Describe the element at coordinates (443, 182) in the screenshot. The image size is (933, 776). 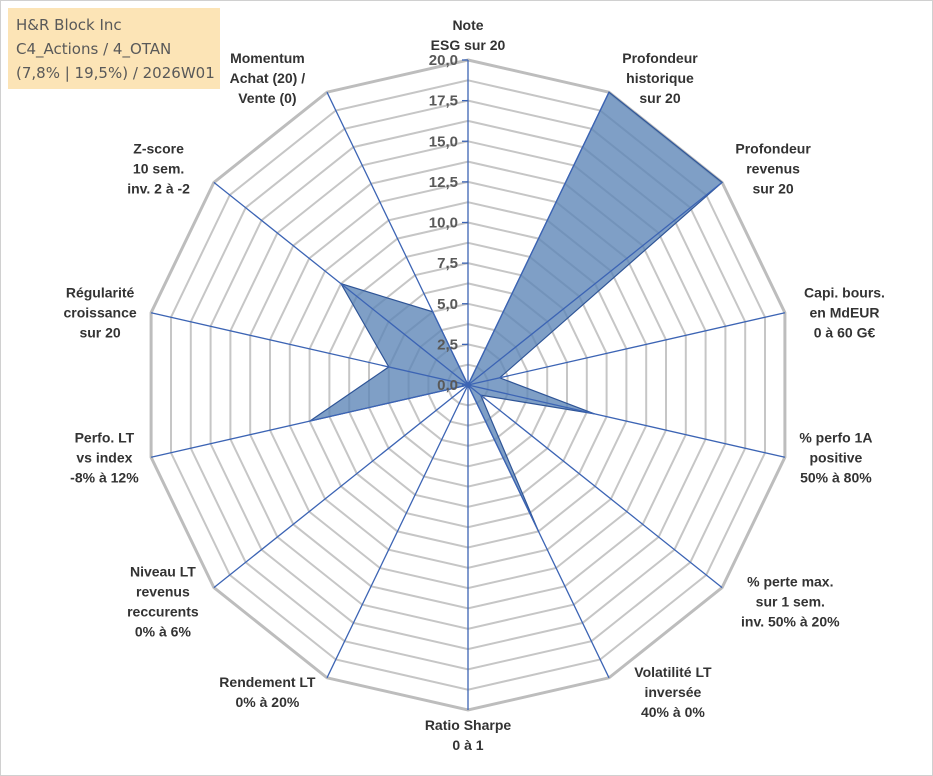
I see `tick-label: 12,5` at that location.